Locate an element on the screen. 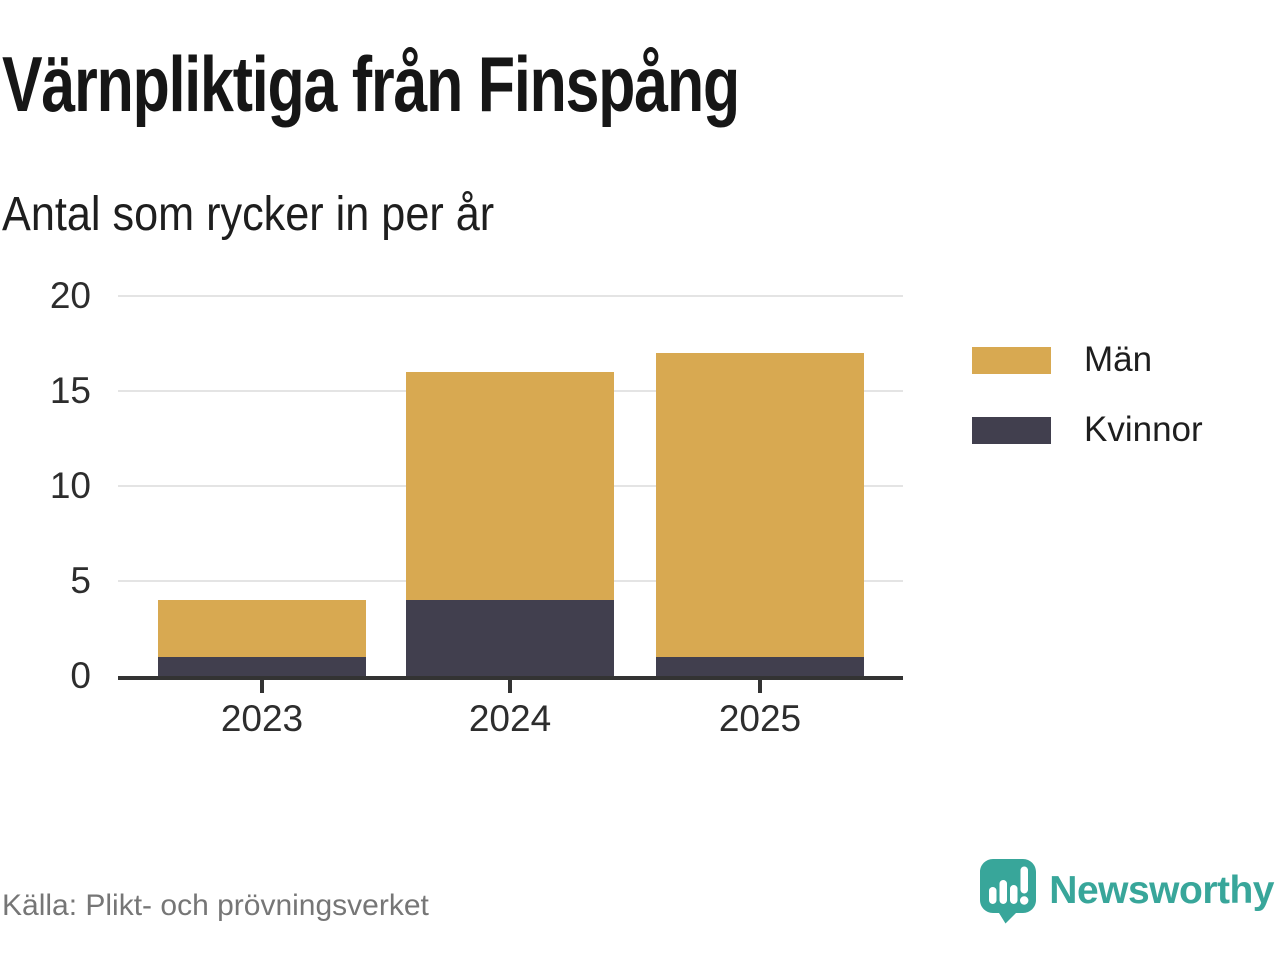  x-axis-tick-2025 is located at coordinates (759, 686).